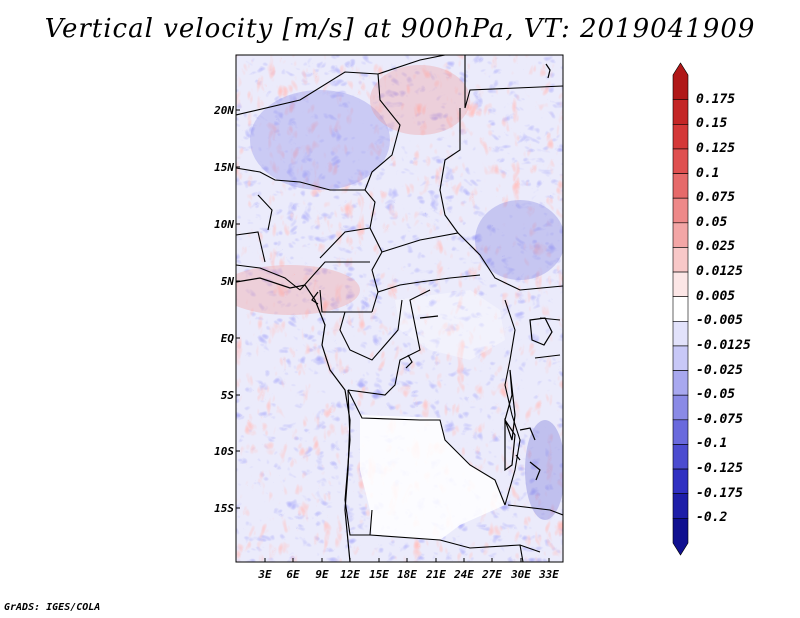  Describe the element at coordinates (224, 167) in the screenshot. I see `lat-label: 15N` at that location.